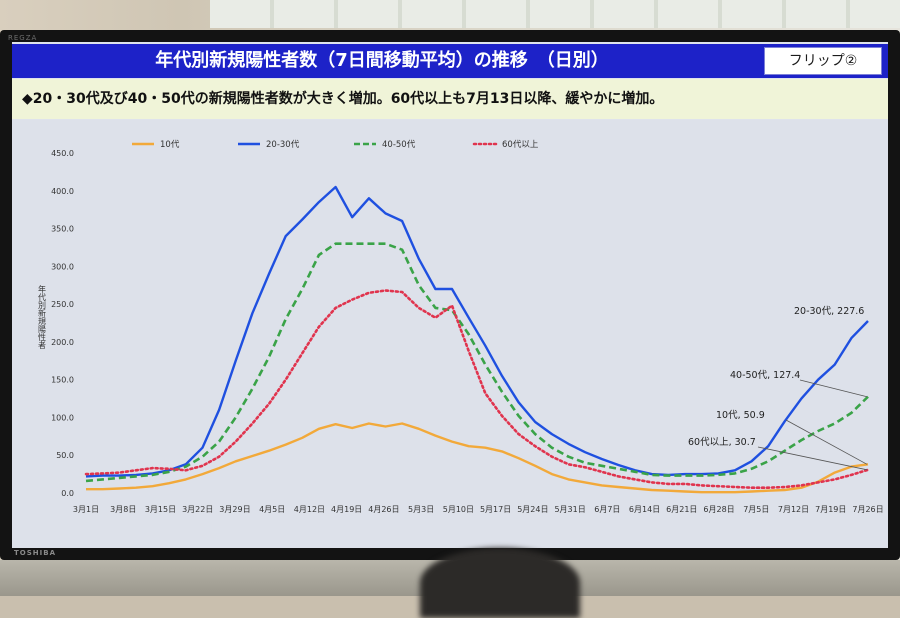 This screenshot has height=618, width=900. Describe the element at coordinates (62, 380) in the screenshot. I see `y-tick-label: 150.0` at that location.